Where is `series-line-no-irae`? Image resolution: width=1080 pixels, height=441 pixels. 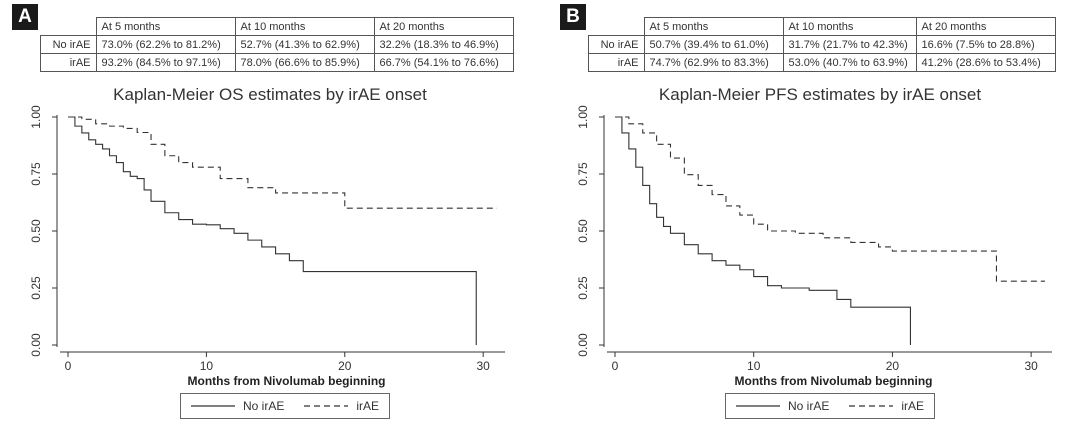 series-line-no-irae is located at coordinates (763, 230).